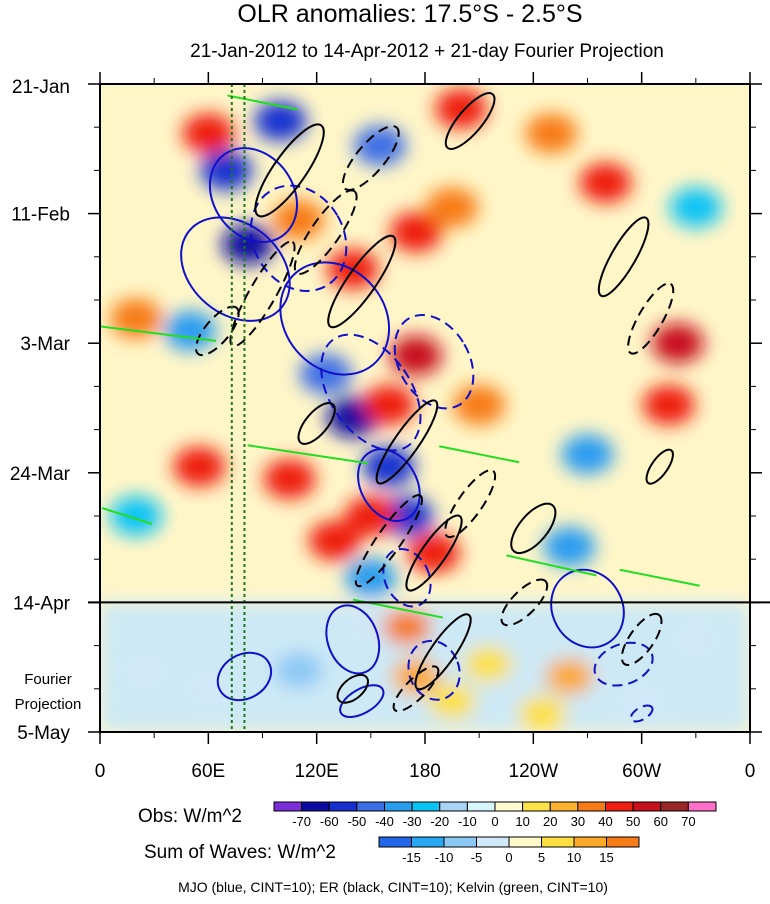  Describe the element at coordinates (541, 857) in the screenshot. I see `waves-colorbar-level-label: 5` at that location.